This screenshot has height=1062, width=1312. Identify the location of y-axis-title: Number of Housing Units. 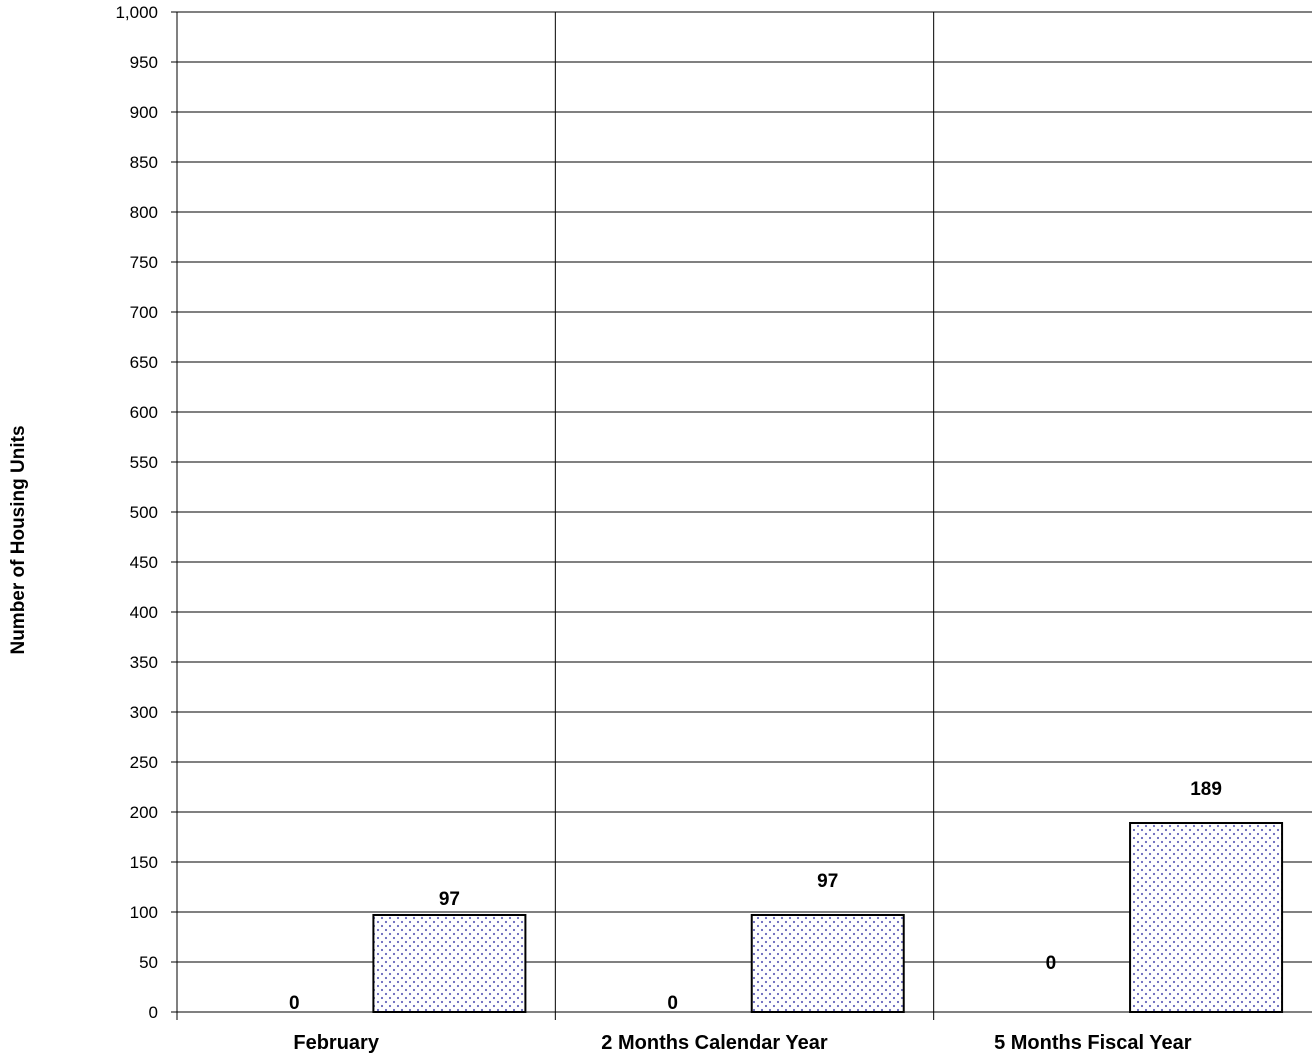
(18, 539).